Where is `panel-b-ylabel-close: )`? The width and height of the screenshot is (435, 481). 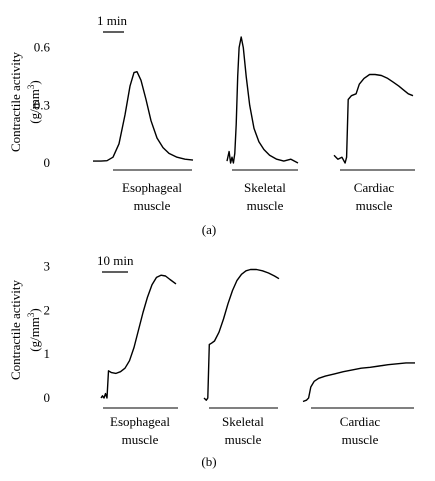 panel-b-ylabel-close: ) is located at coordinates (34, 310).